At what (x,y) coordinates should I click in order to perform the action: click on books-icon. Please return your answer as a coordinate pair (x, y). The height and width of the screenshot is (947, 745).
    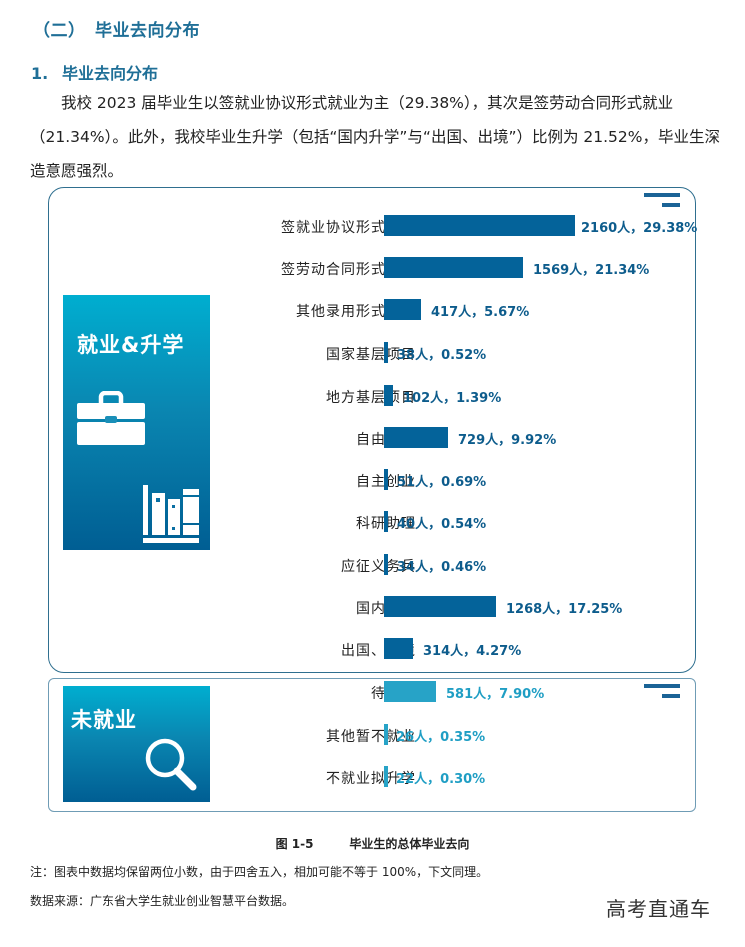
    Looking at the image, I should click on (171, 514).